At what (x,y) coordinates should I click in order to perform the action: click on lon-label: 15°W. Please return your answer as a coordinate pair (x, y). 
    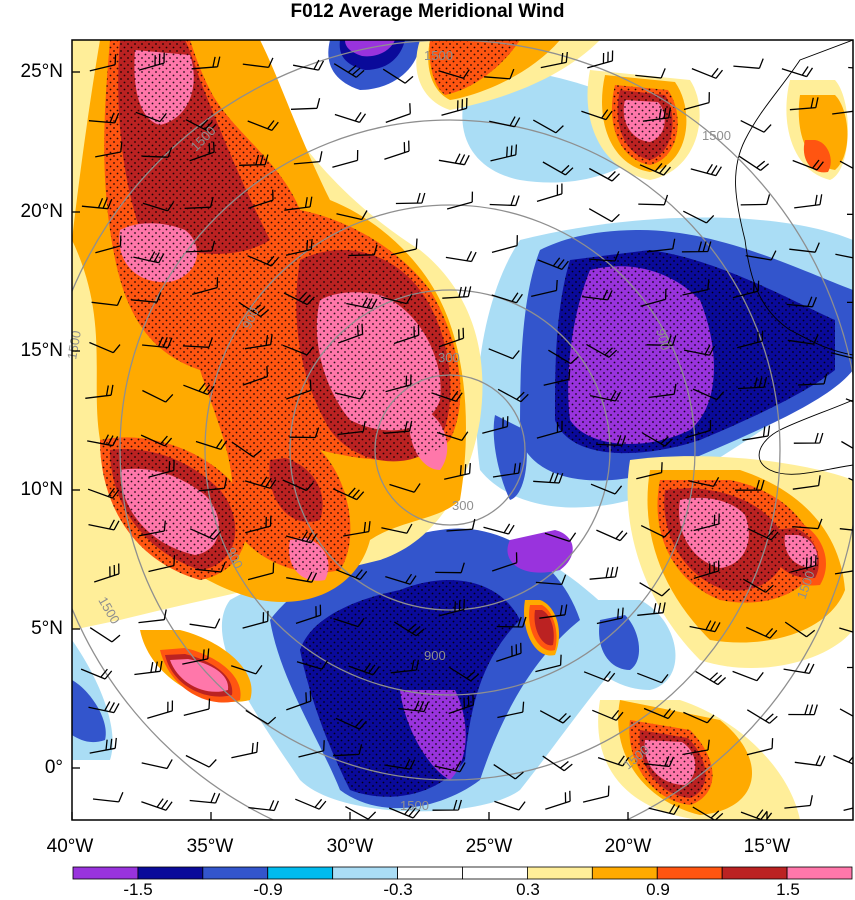
    Looking at the image, I should click on (767, 846).